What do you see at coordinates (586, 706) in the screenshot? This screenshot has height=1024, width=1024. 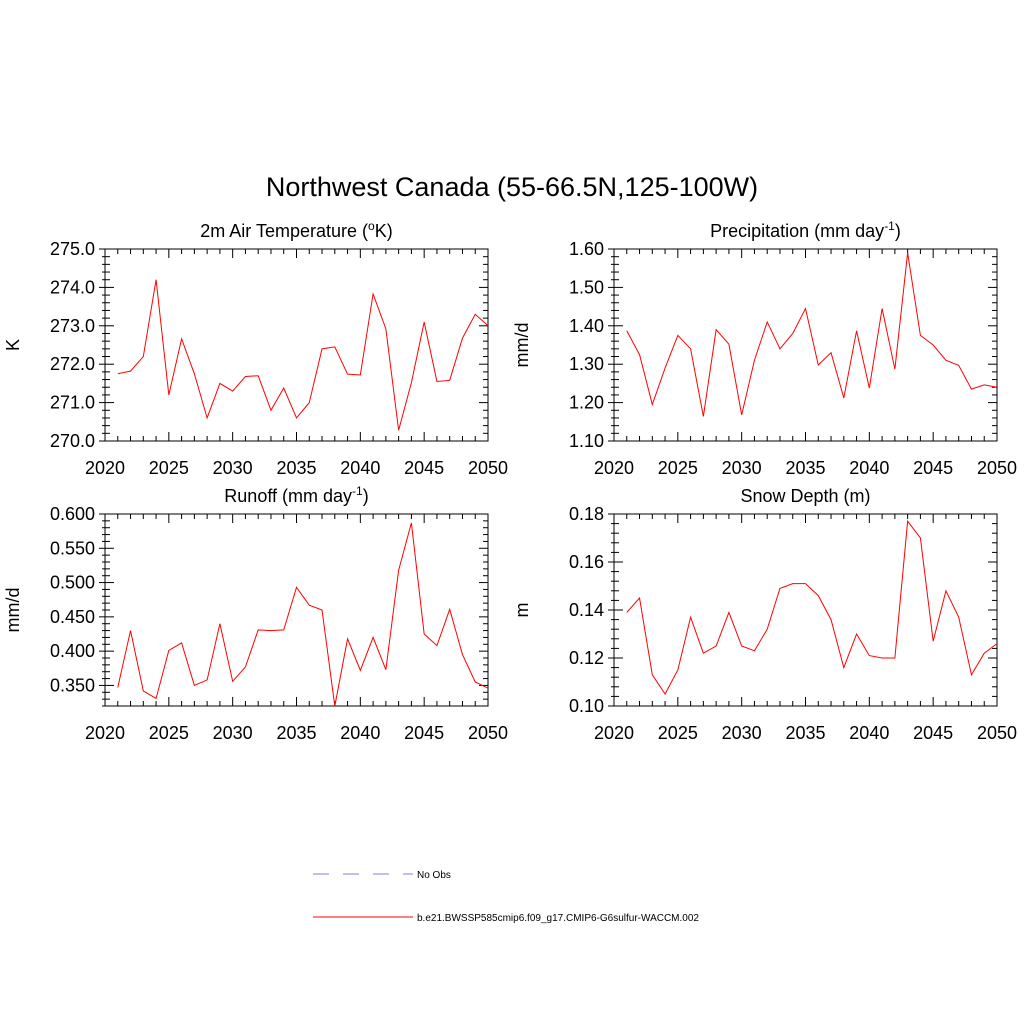 I see `y-tick-label: 0.10` at bounding box center [586, 706].